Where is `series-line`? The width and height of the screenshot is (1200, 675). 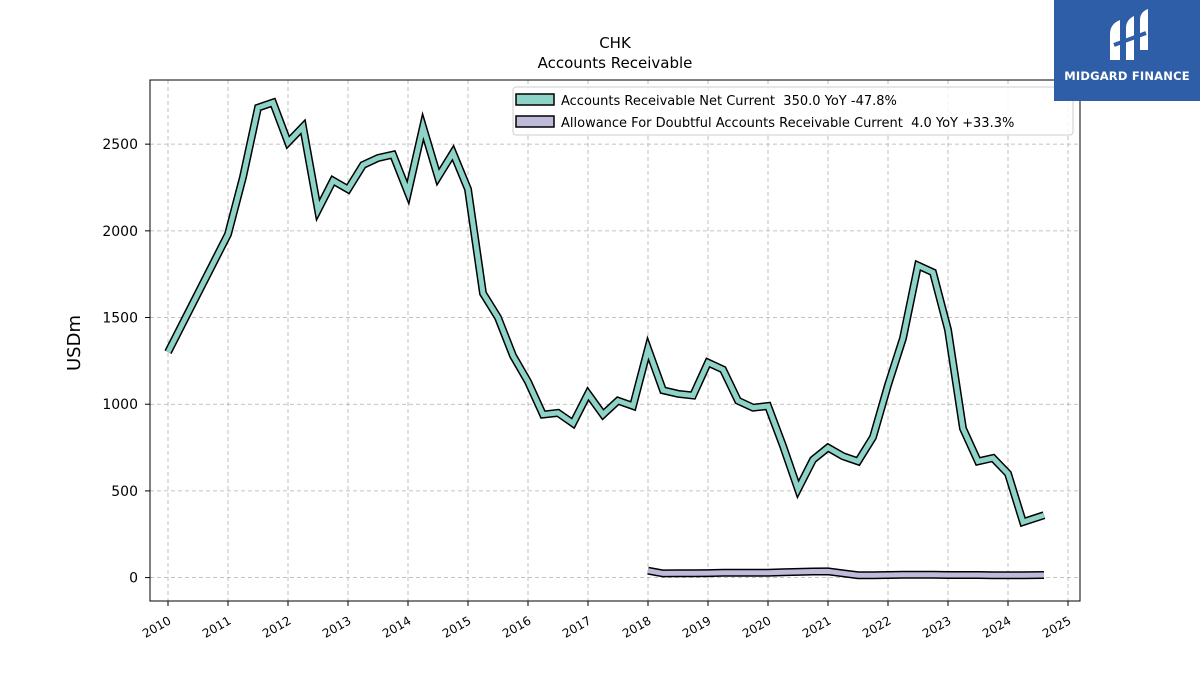 series-line is located at coordinates (846, 573).